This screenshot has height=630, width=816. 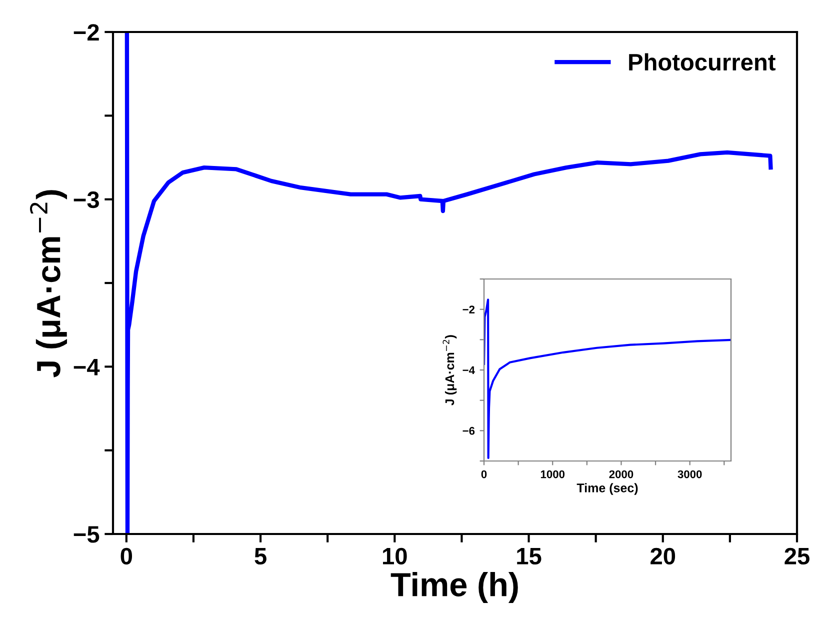 What do you see at coordinates (529, 556) in the screenshot?
I see `x-tick-label: 15` at bounding box center [529, 556].